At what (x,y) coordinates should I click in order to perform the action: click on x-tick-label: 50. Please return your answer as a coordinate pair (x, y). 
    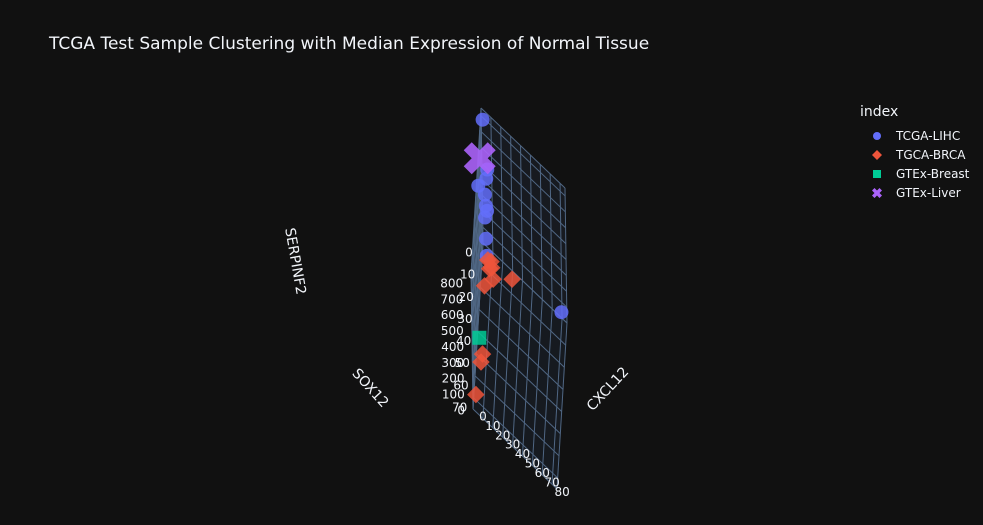
    Looking at the image, I should click on (532, 464).